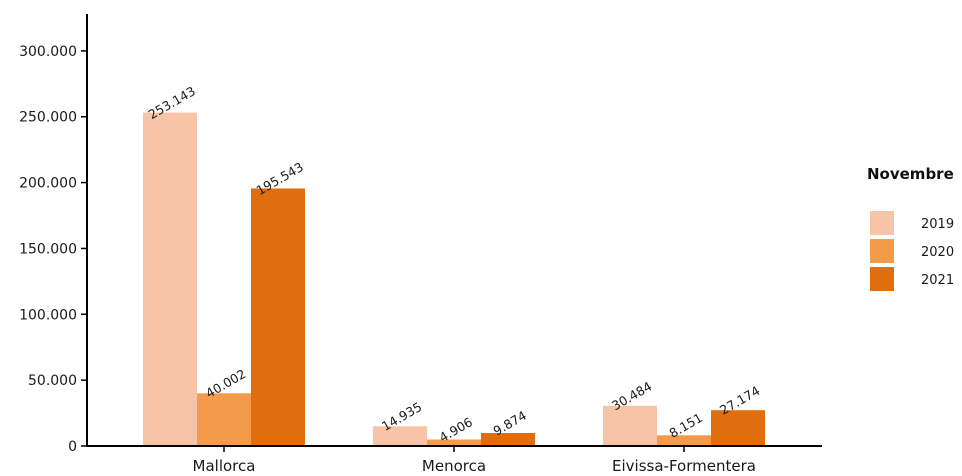  What do you see at coordinates (630, 425) in the screenshot?
I see `bar-2019-eivissa-formentera` at bounding box center [630, 425].